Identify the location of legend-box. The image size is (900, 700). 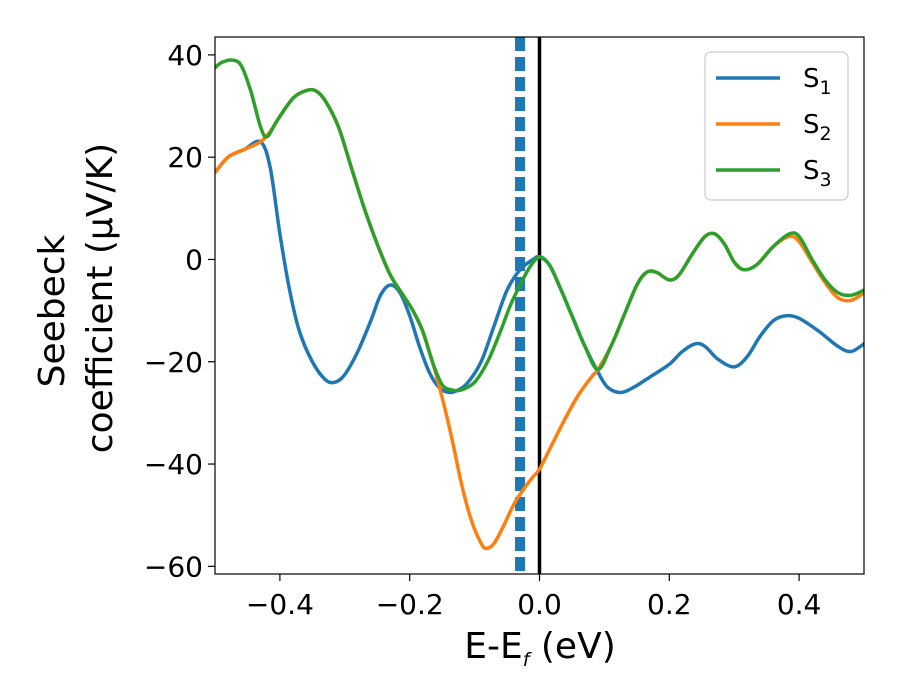
(776, 126).